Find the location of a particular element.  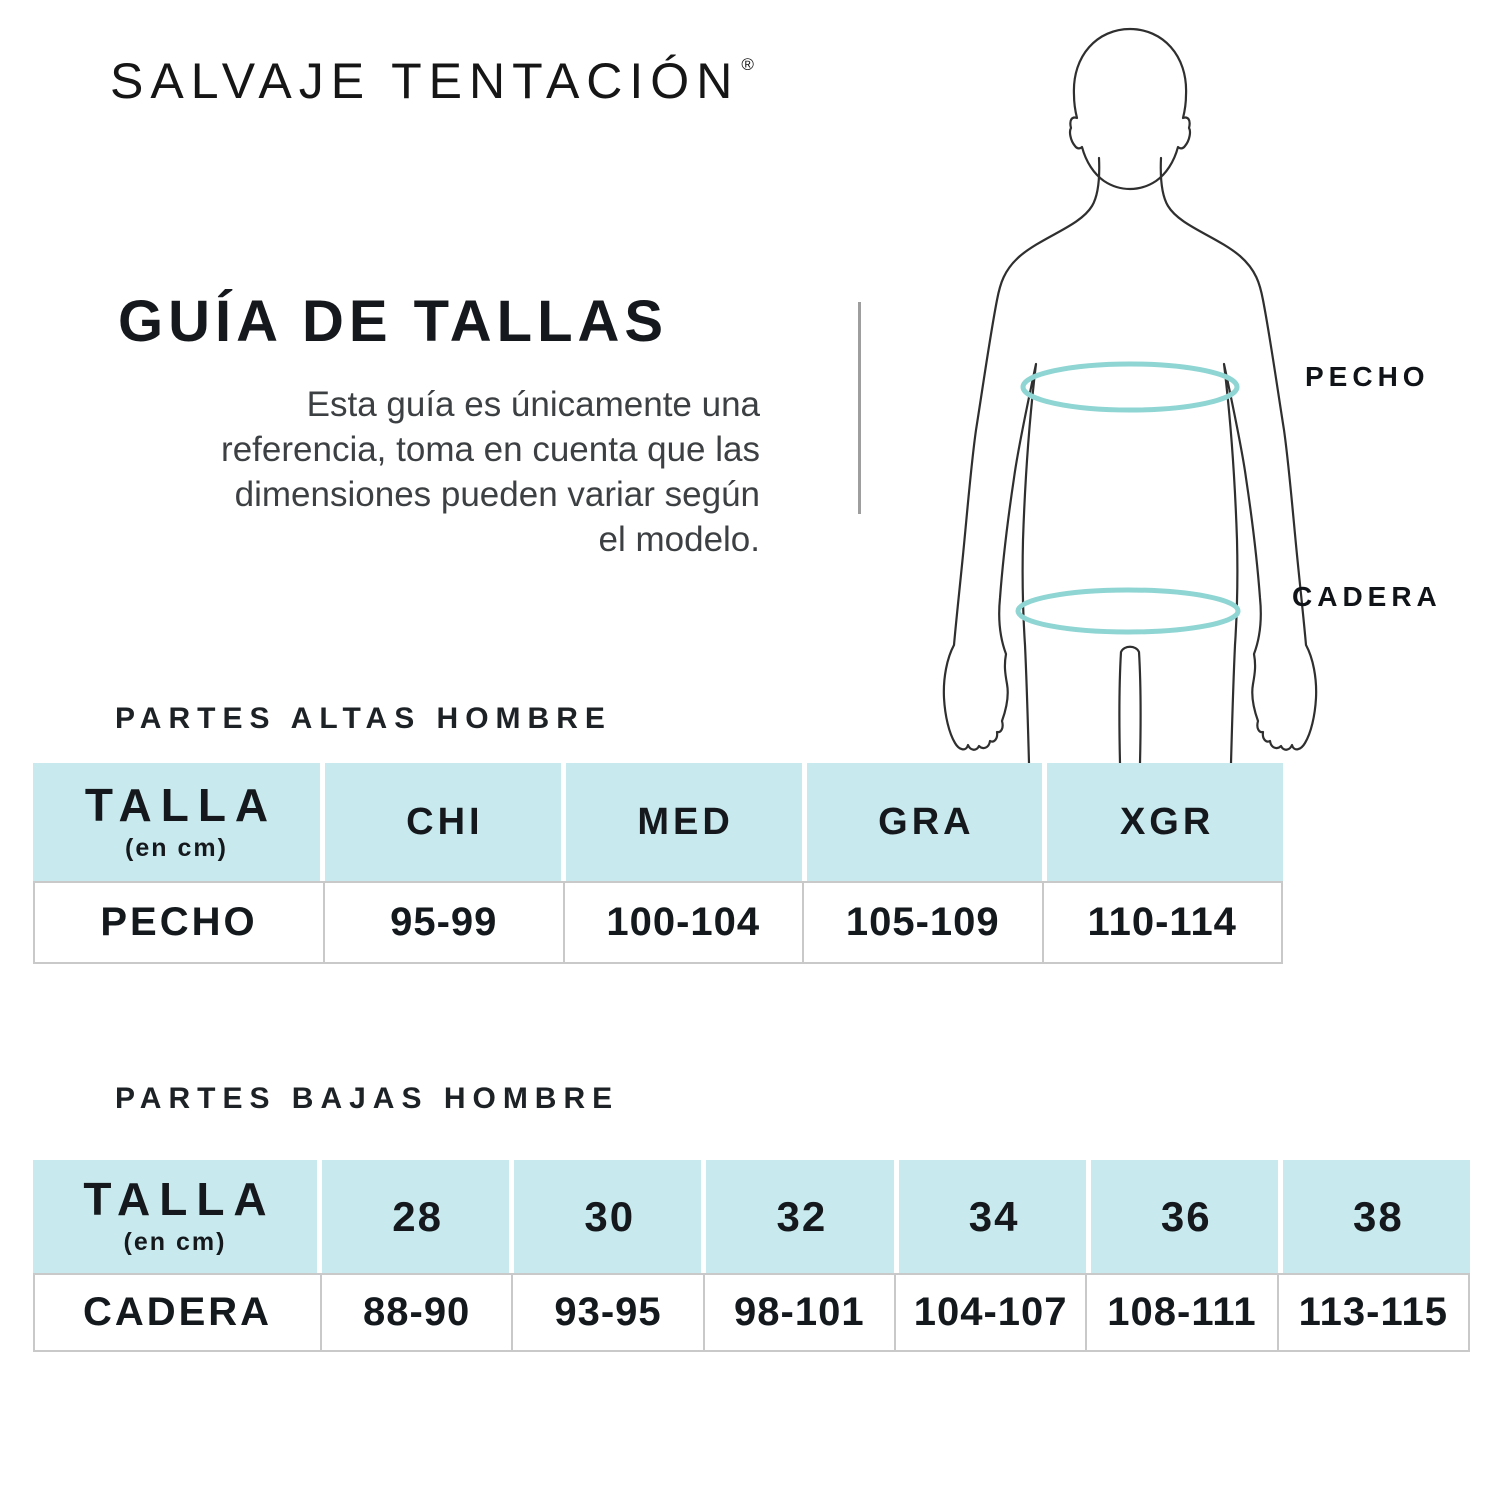

pecho-value-chi: 95-99 is located at coordinates (443, 922).